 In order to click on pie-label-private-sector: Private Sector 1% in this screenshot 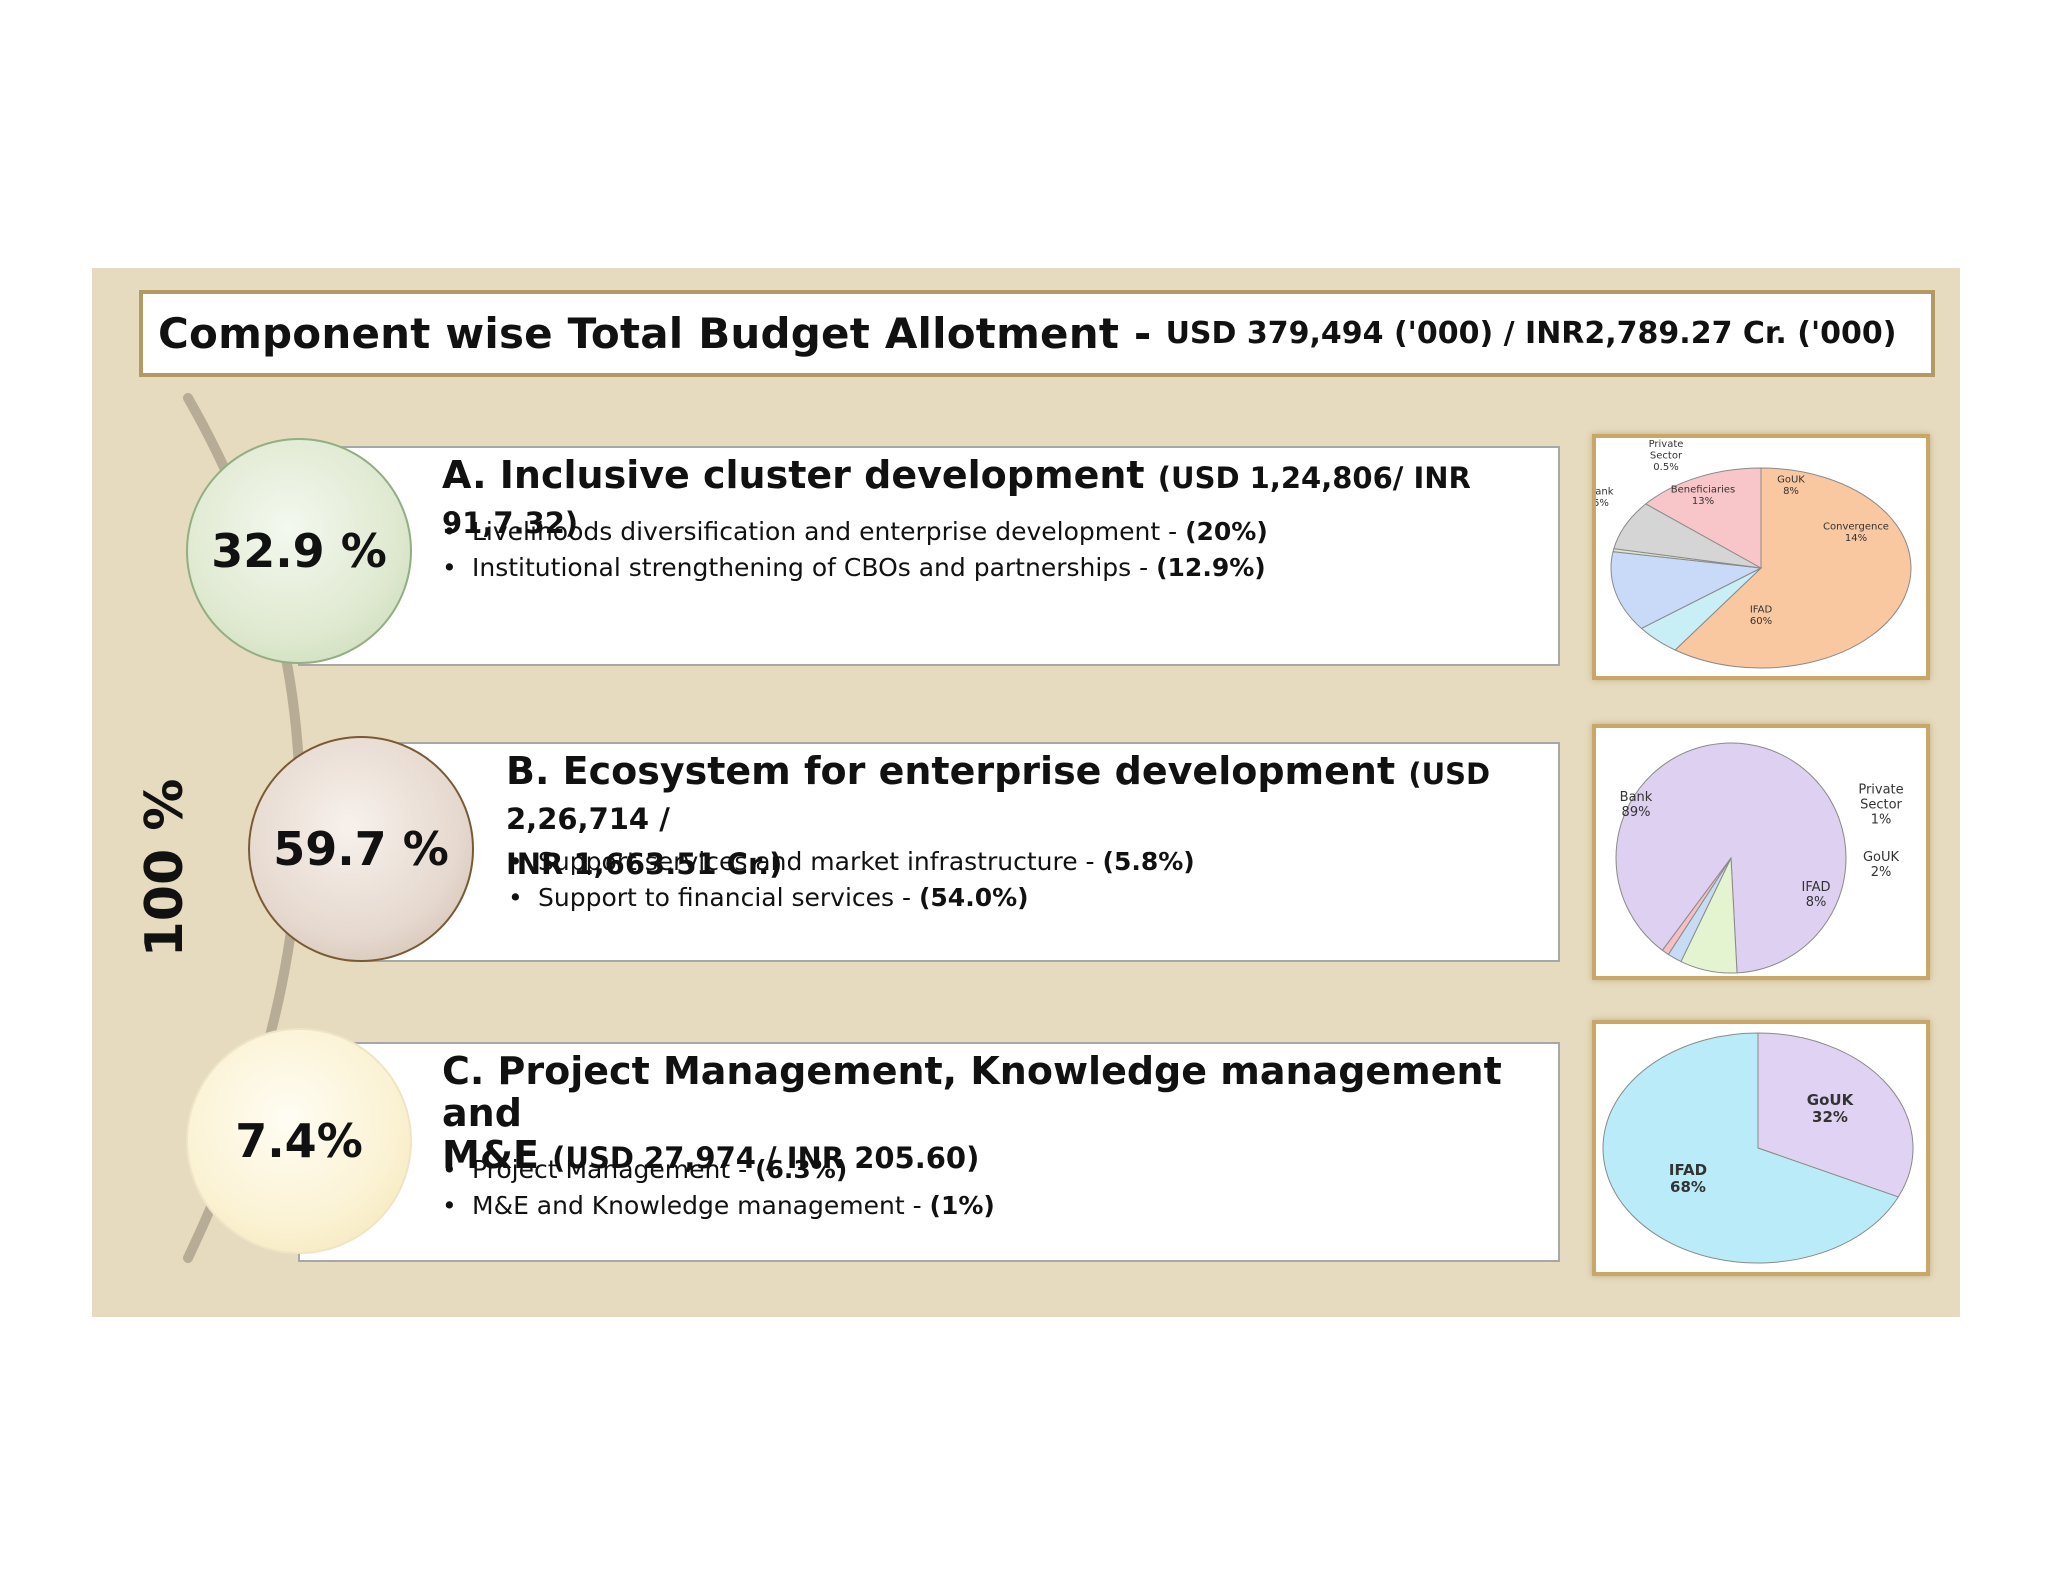, I will do `click(1880, 805)`.